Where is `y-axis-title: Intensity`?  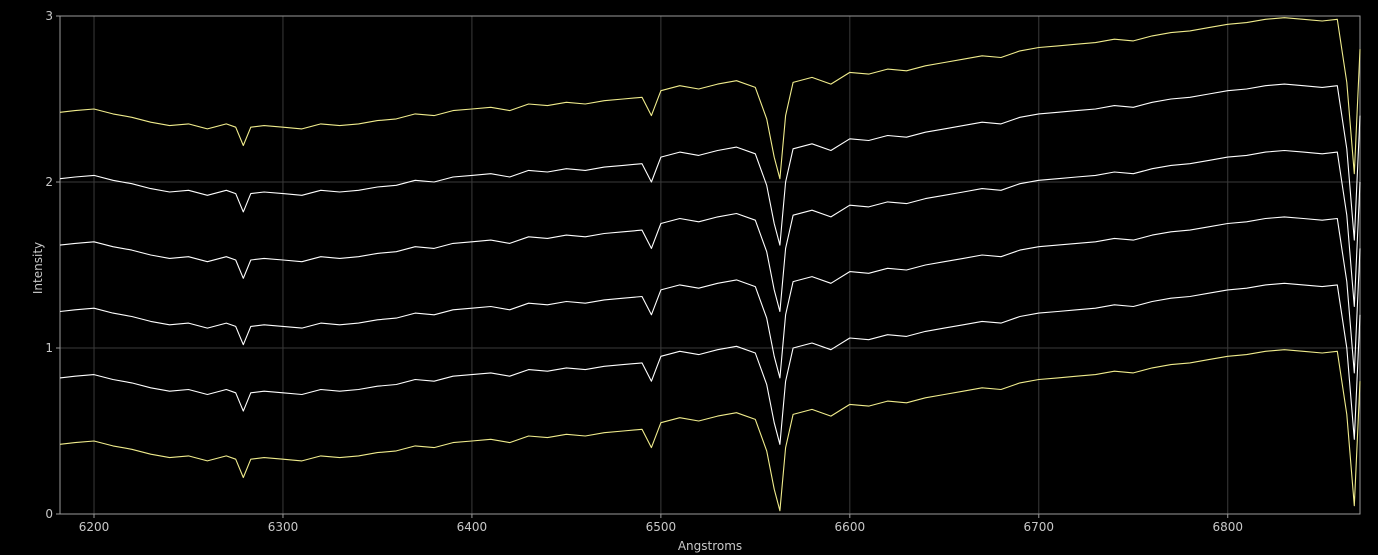 y-axis-title: Intensity is located at coordinates (38, 268).